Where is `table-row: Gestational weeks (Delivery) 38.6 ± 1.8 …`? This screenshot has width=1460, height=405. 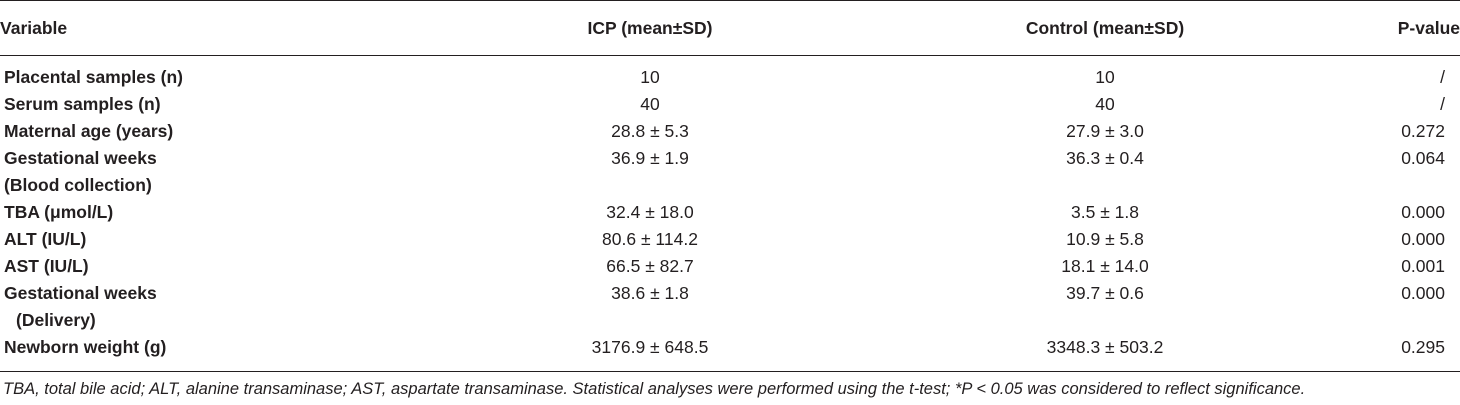
table-row: Gestational weeks (Delivery) 38.6 ± 1.8 … is located at coordinates (730, 307).